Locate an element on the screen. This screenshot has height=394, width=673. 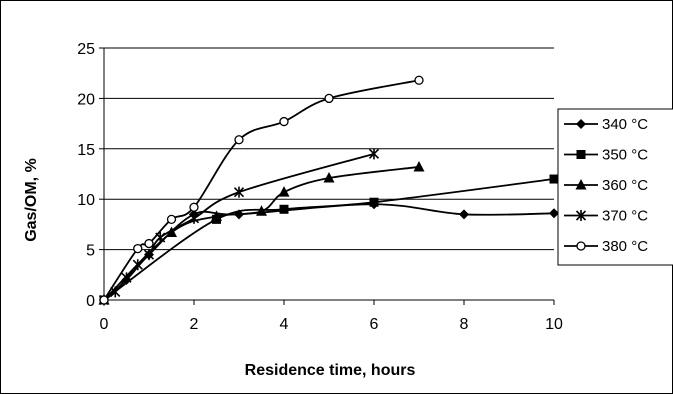
x-tick-label-10: 10 is located at coordinates (554, 324).